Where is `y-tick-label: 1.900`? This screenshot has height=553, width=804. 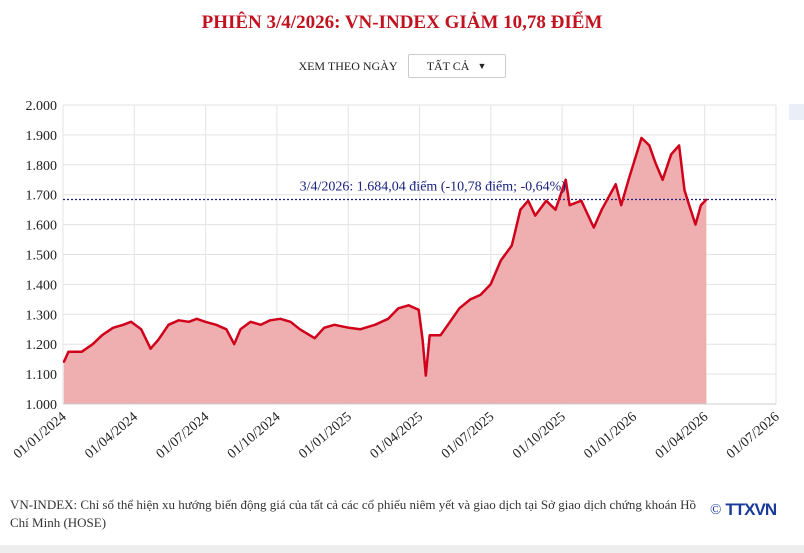 y-tick-label: 1.900 is located at coordinates (42, 136).